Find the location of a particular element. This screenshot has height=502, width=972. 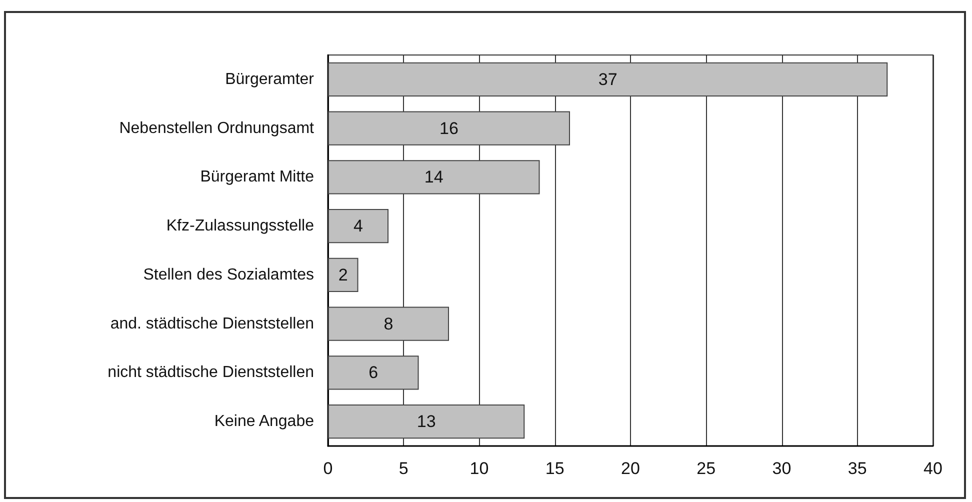

y-tick-label: and. städtische Dienststellen is located at coordinates (212, 323).